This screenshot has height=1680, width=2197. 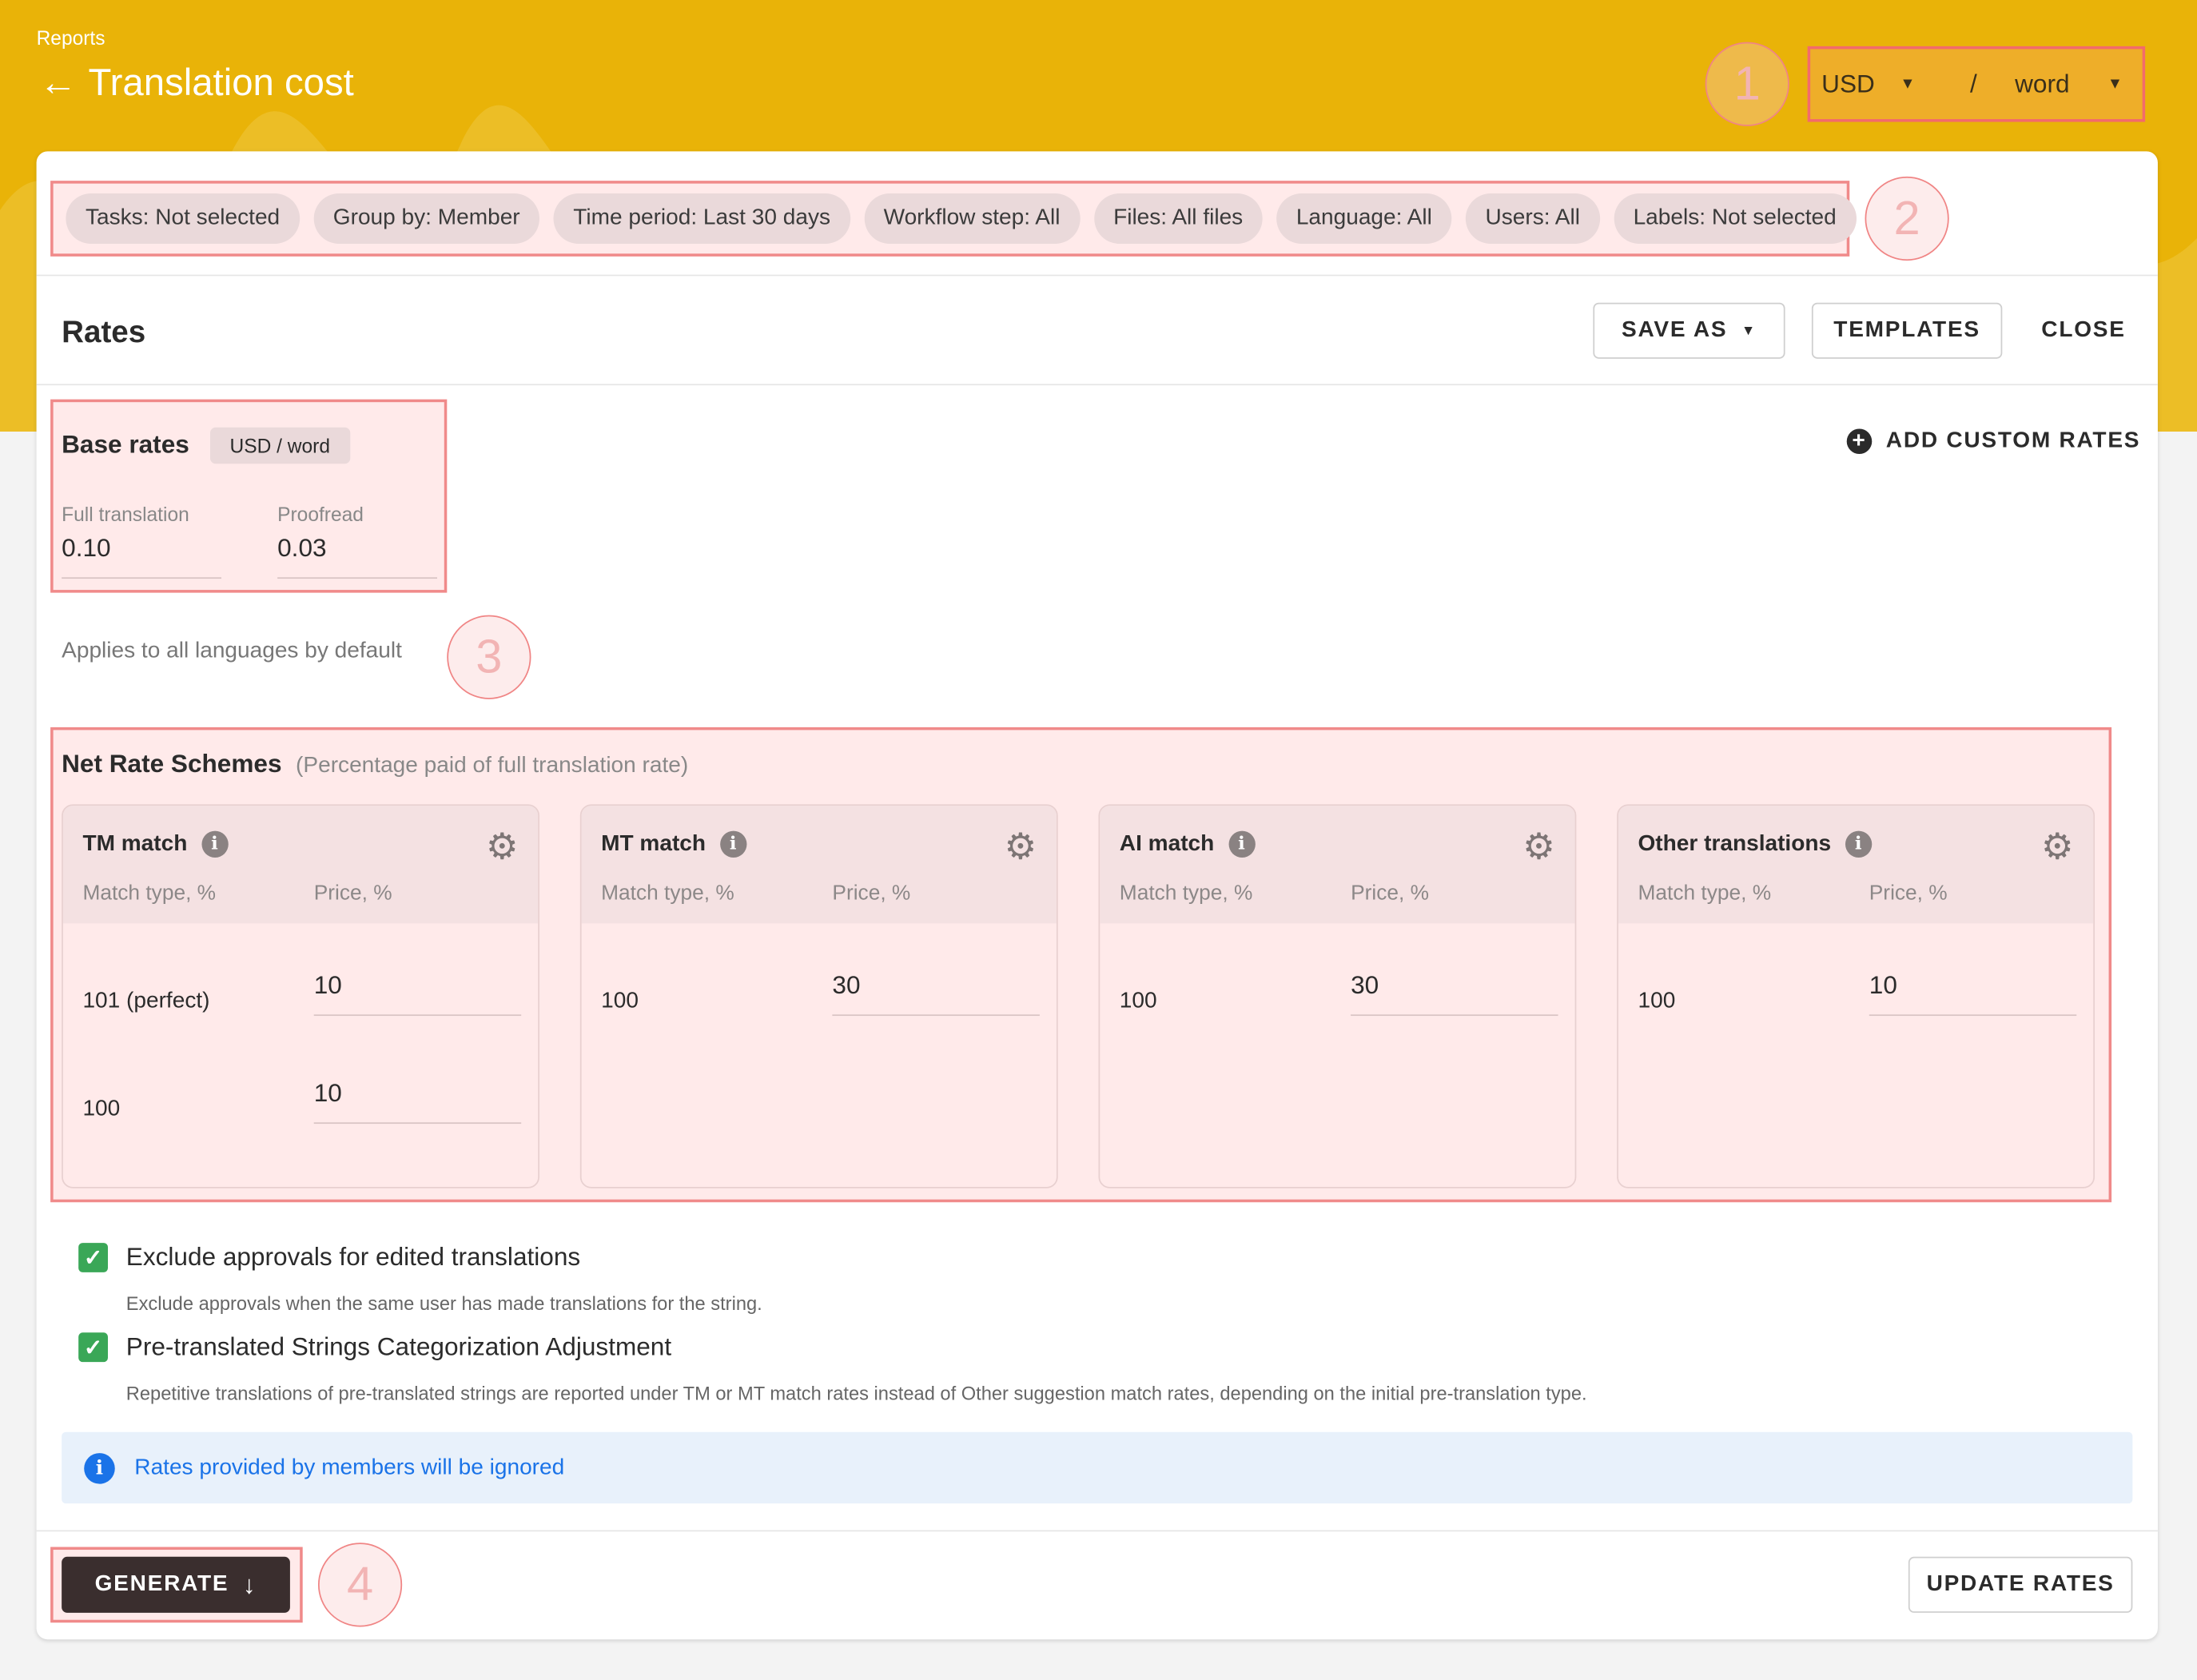 I want to click on caret-down-icon: ▼, so click(x=1749, y=331).